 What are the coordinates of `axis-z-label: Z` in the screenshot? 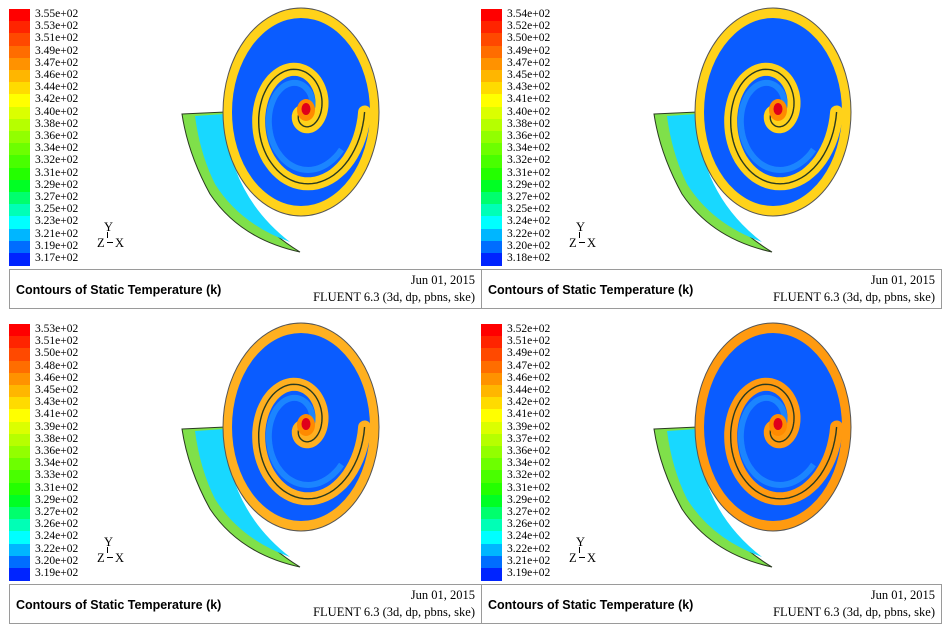 It's located at (101, 243).